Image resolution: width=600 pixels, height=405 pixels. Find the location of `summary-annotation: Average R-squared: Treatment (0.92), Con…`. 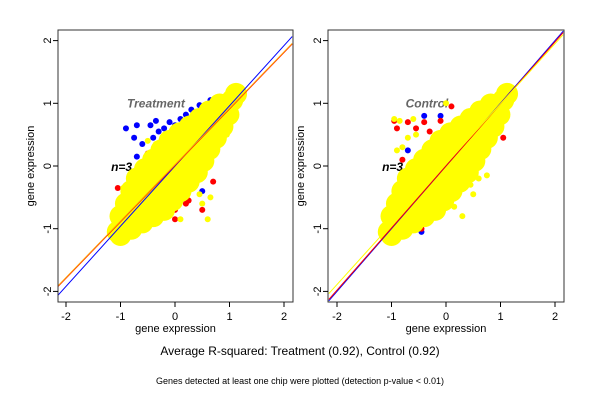

summary-annotation: Average R-squared: Treatment (0.92), Con… is located at coordinates (299, 351).